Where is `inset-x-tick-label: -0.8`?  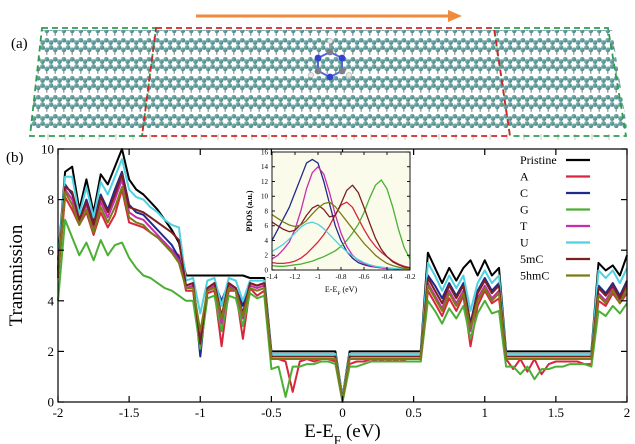
inset-x-tick-label: -0.8 is located at coordinates (341, 277).